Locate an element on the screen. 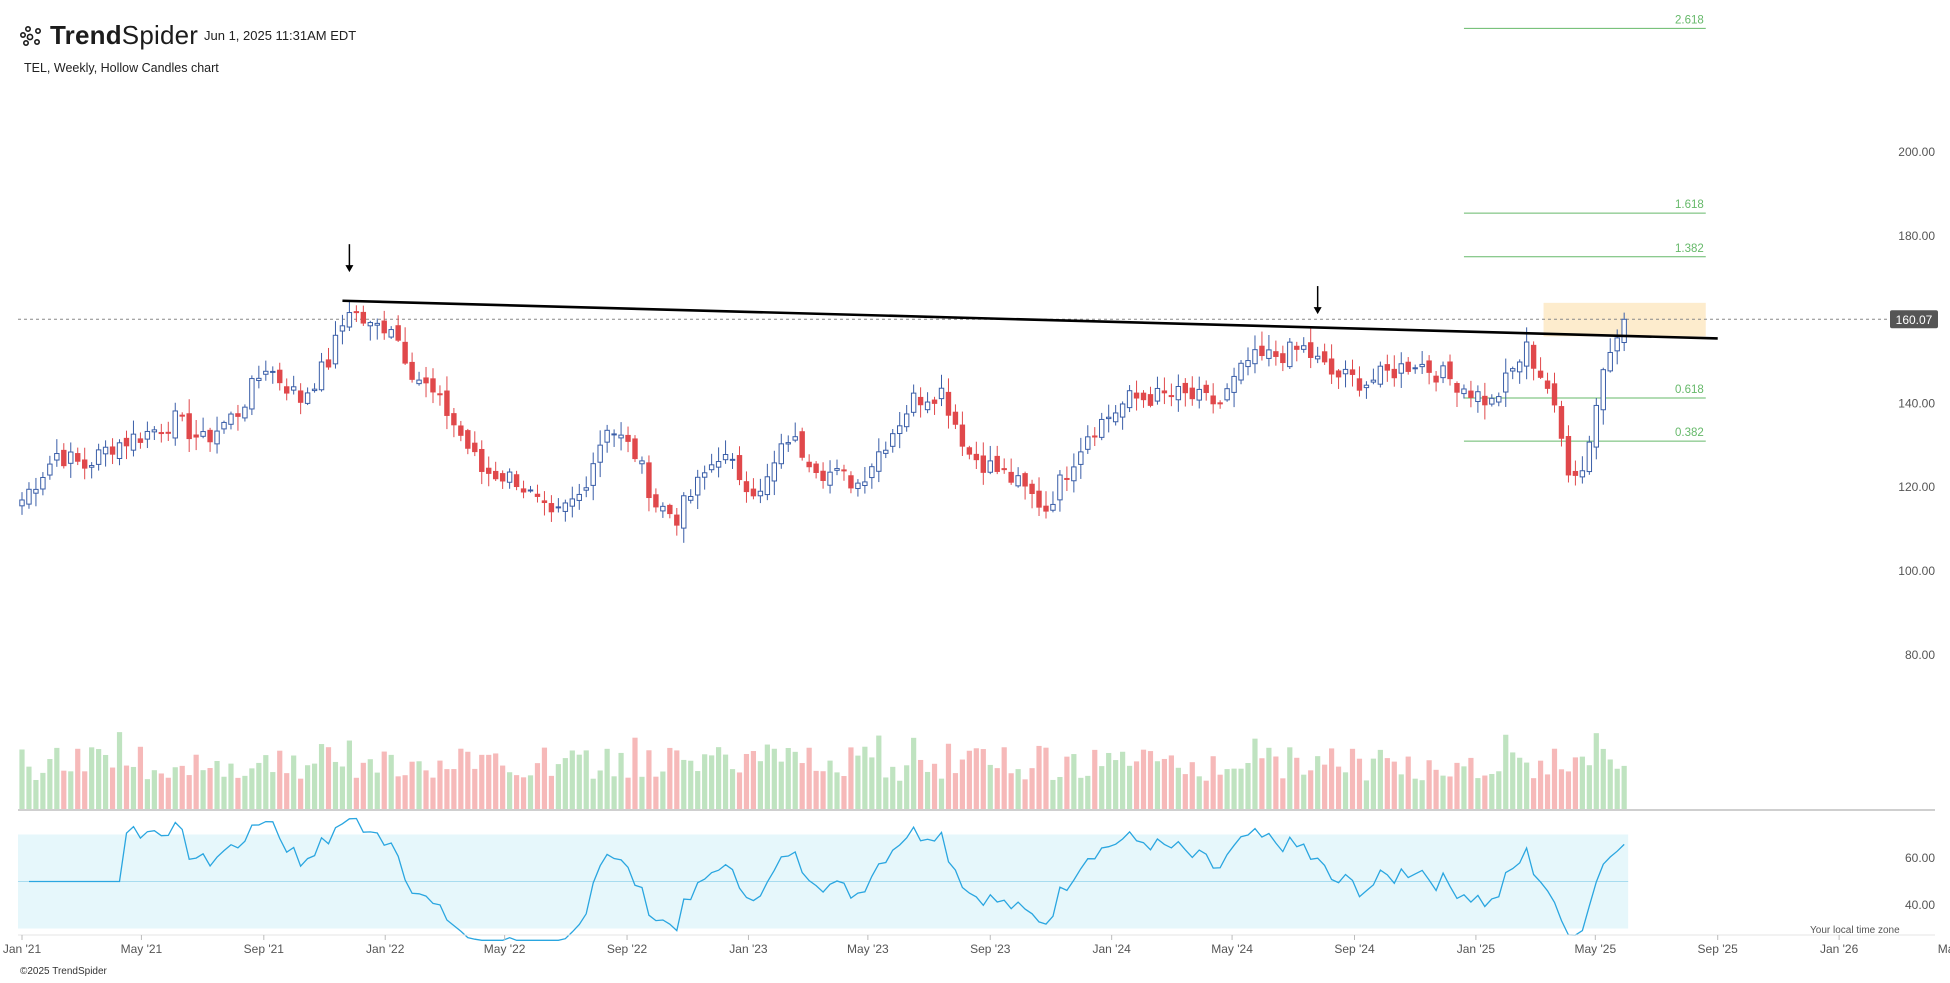  time-tick-label: Jan '25 is located at coordinates (1476, 949).